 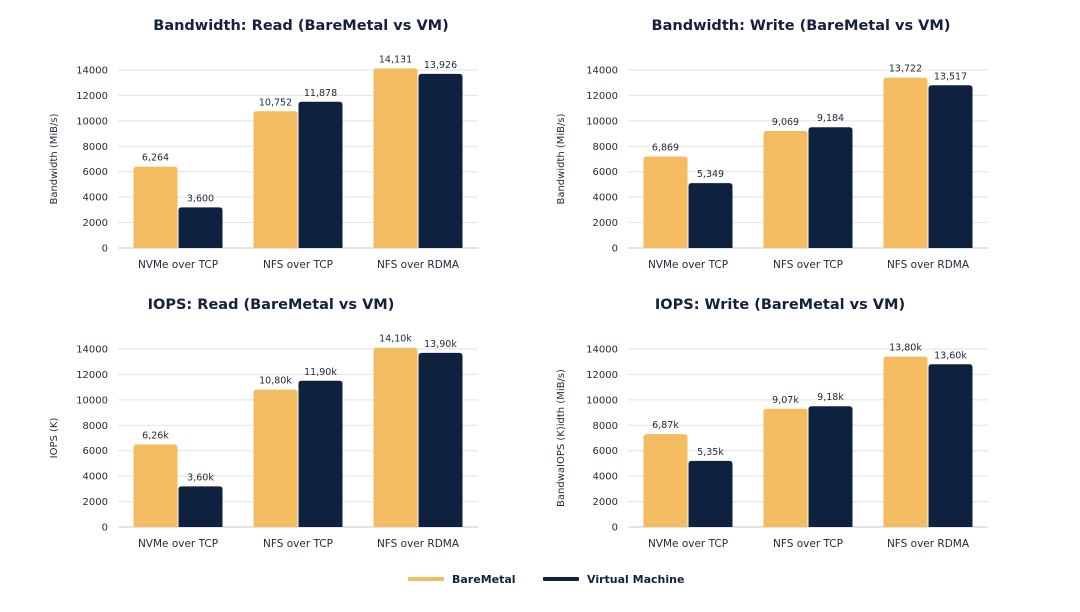 What do you see at coordinates (561, 579) in the screenshot?
I see `legend-swatch-vm` at bounding box center [561, 579].